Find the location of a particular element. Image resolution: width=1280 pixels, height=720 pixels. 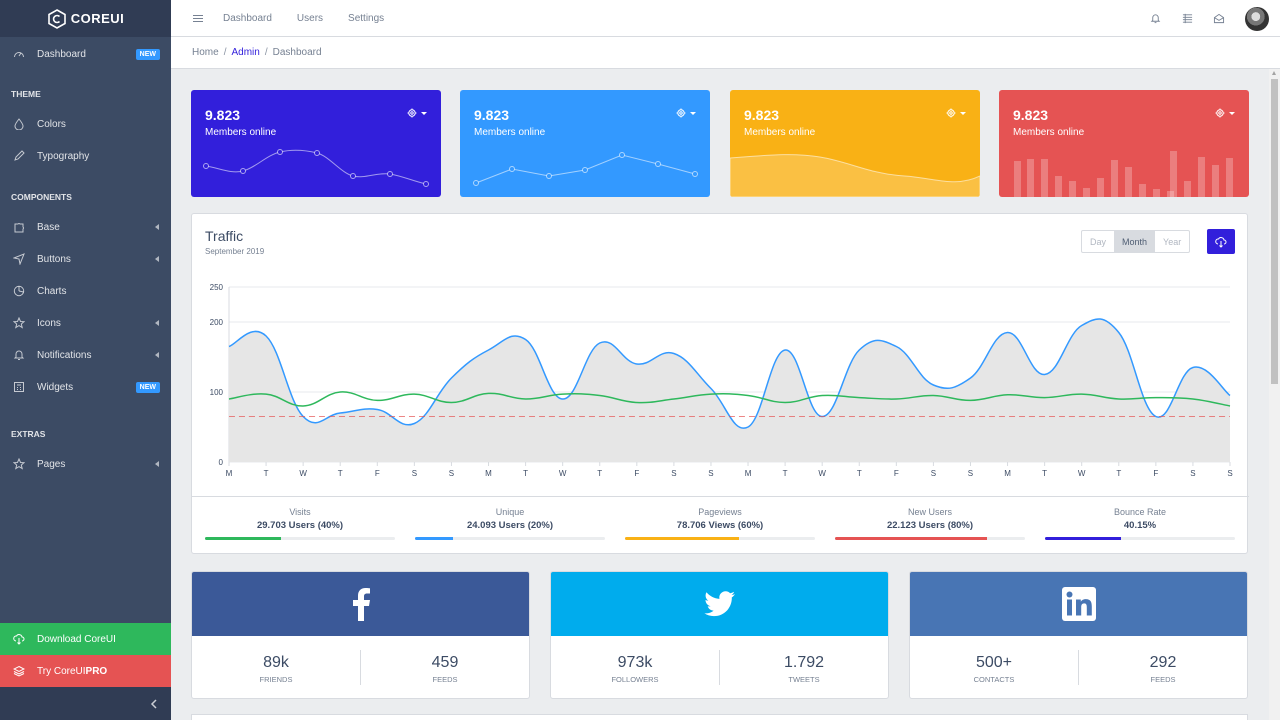

section-title-components: COMPONENTS is located at coordinates (41, 197).